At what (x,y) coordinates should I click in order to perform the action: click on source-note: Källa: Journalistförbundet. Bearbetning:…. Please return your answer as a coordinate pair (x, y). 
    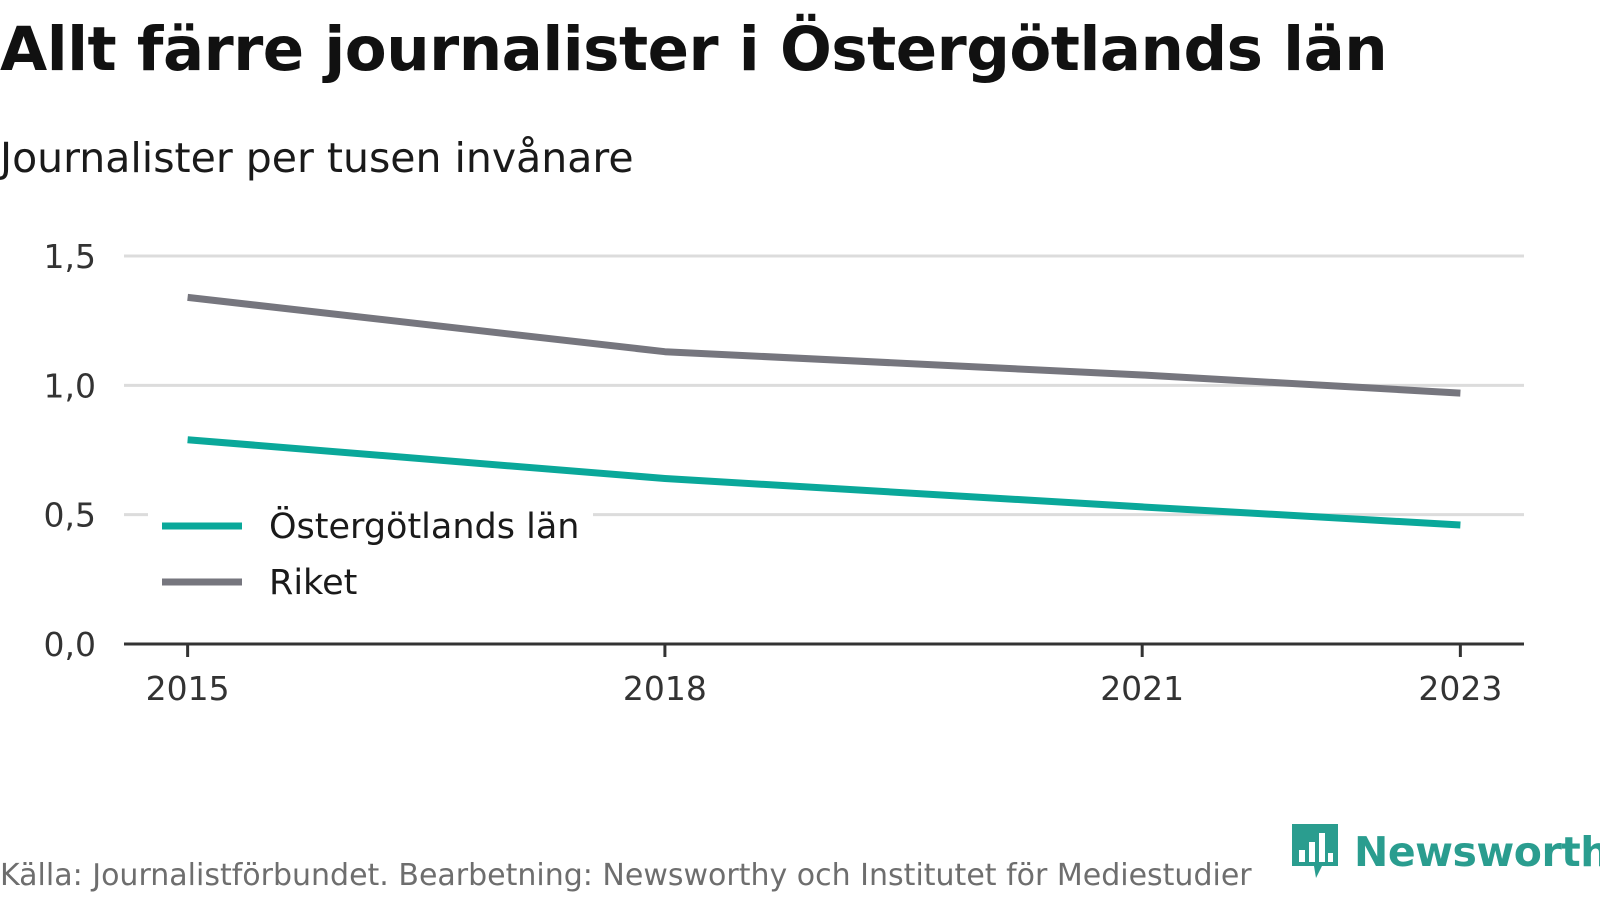
    Looking at the image, I should click on (626, 875).